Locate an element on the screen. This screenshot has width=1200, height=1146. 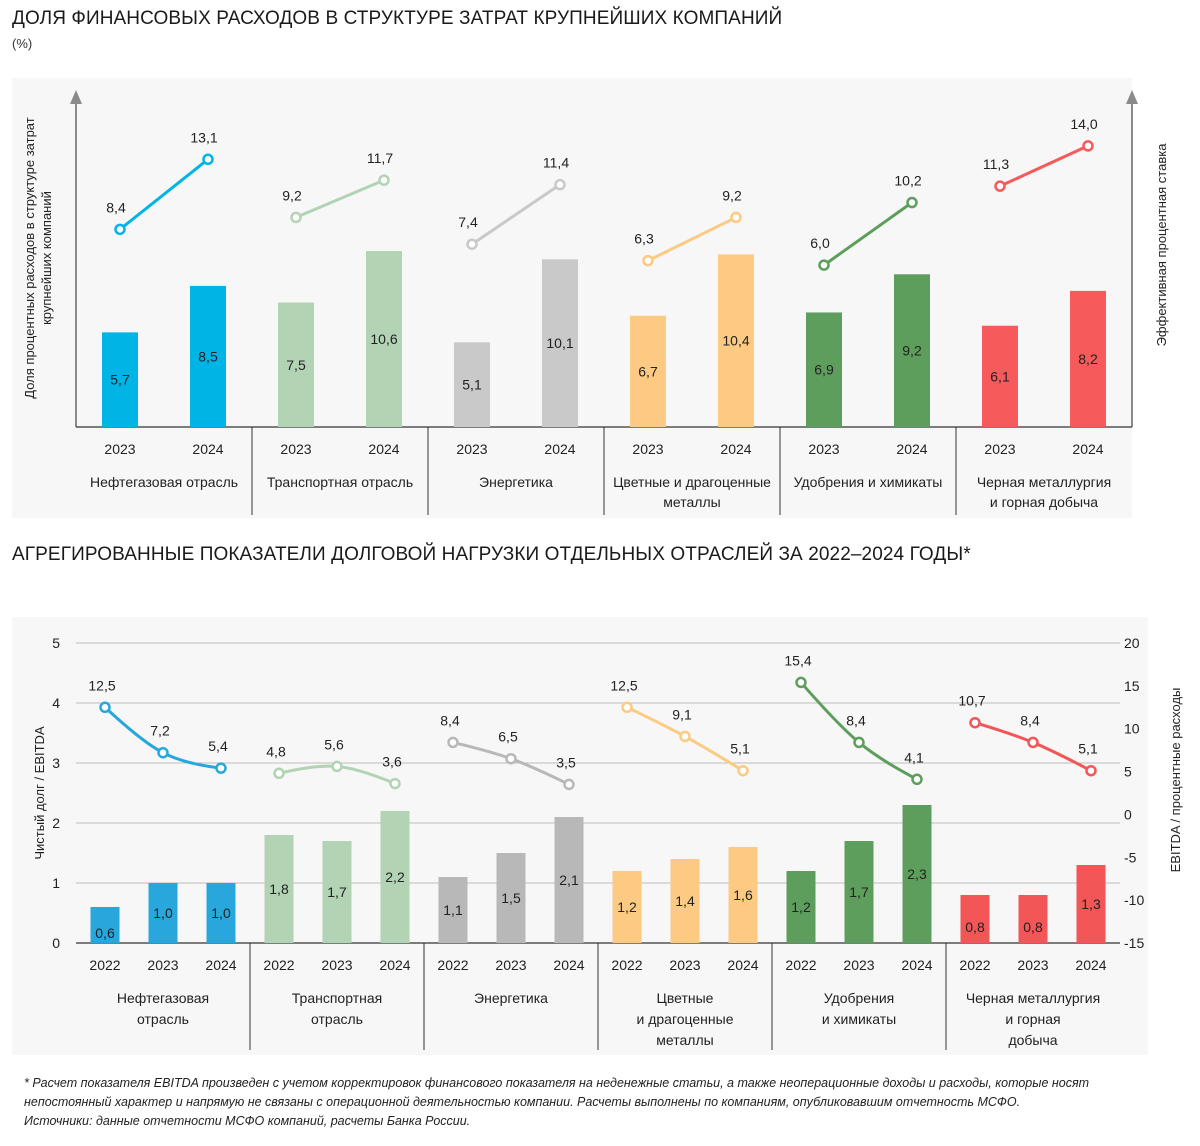
chart1-unit: (%) is located at coordinates (22, 43).